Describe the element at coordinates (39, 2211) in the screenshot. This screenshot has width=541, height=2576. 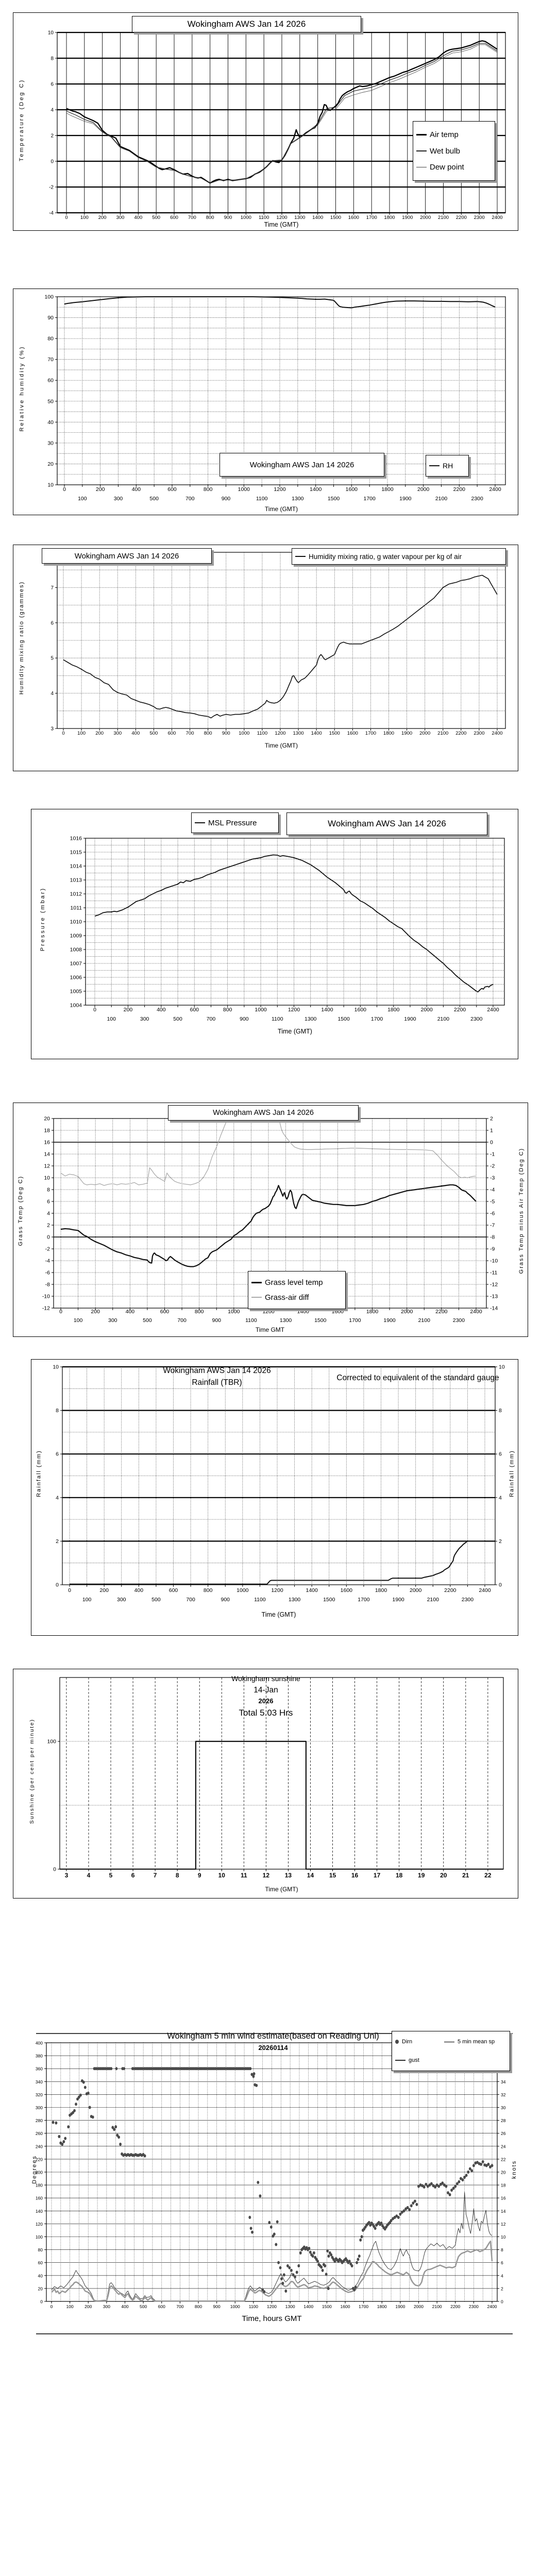
I see `y-tick-label: 140` at that location.